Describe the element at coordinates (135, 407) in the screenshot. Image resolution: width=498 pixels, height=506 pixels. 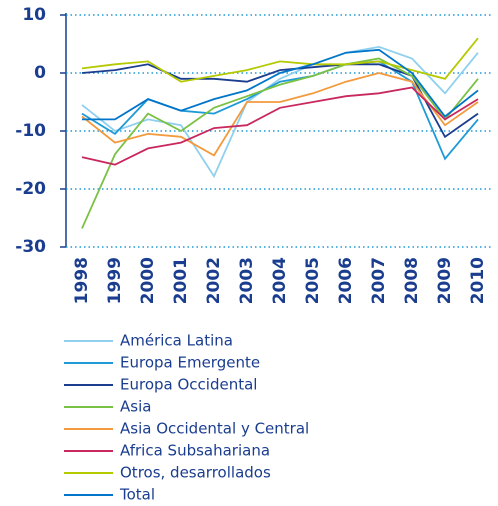
I see `legend-label: Asia` at that location.